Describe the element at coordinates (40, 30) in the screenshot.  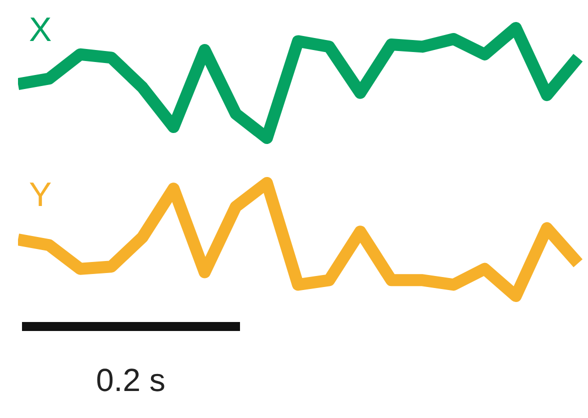
I see `series-label: X` at that location.